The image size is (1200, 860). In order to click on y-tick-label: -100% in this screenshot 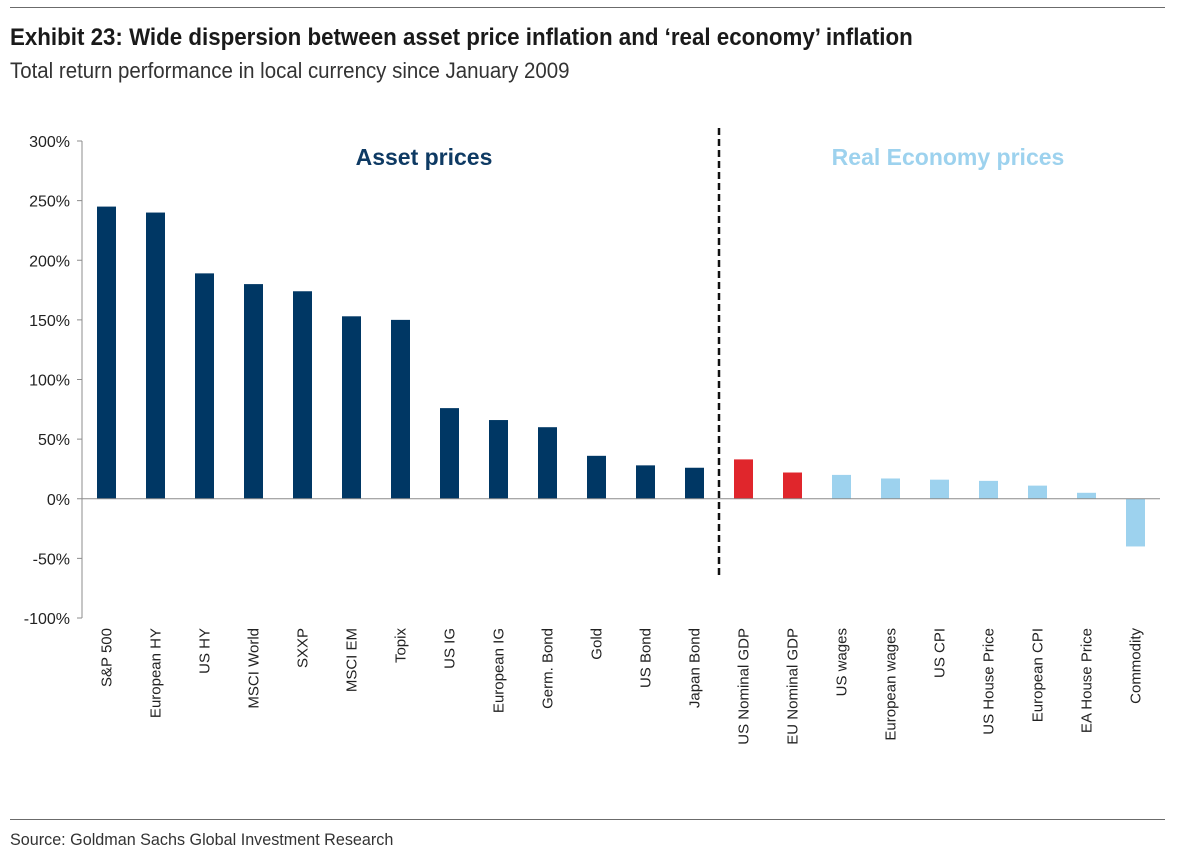, I will do `click(47, 619)`.